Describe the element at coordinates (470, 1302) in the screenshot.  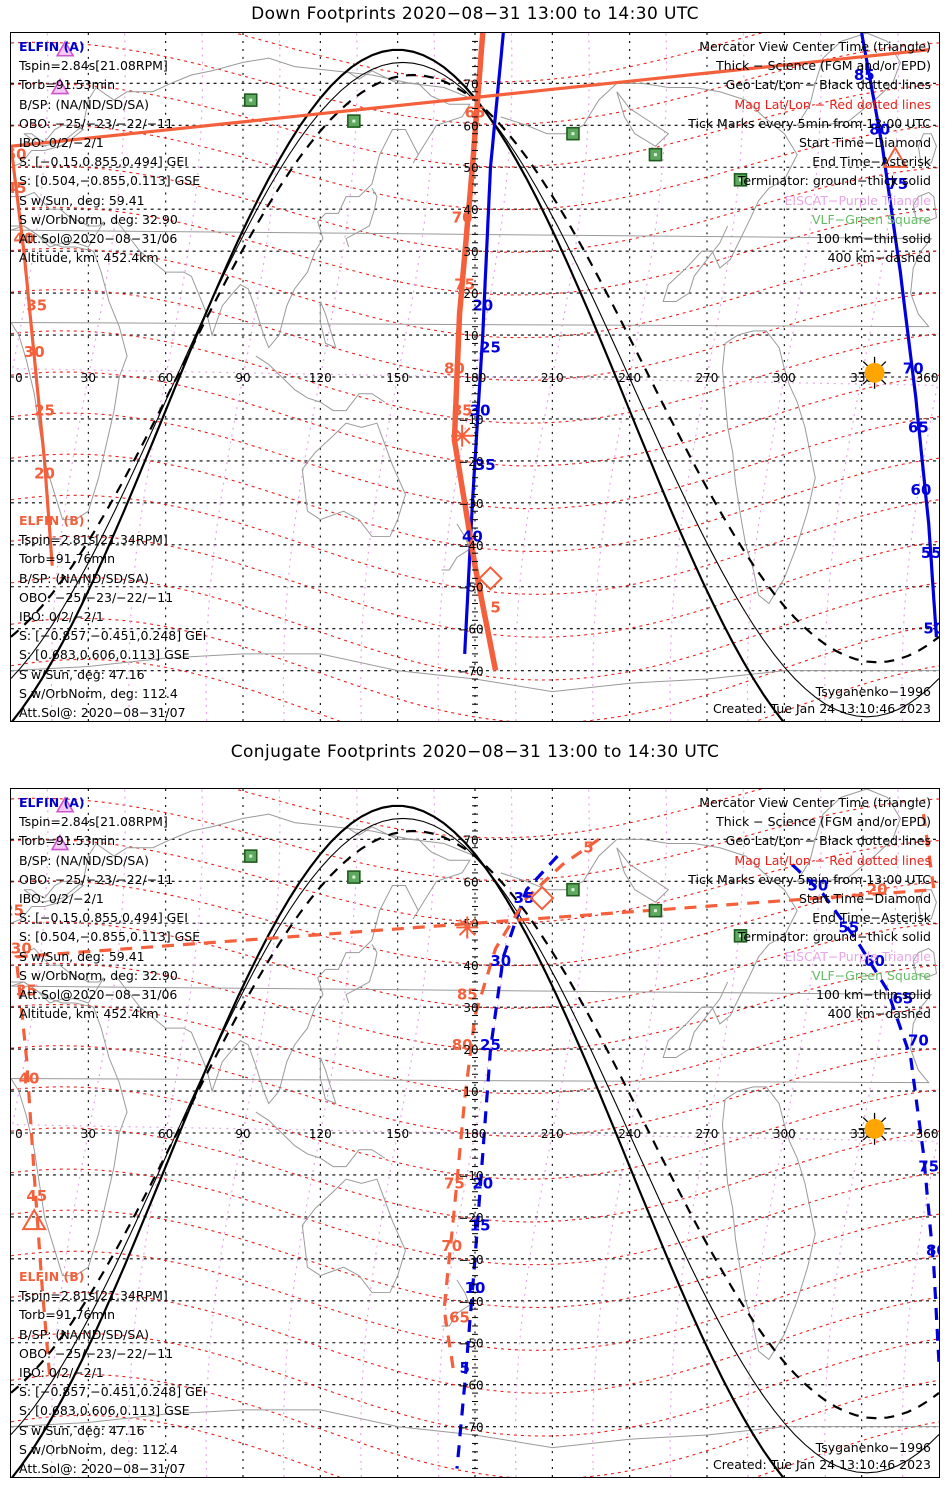
I see `lat-tick-label: −40` at that location.